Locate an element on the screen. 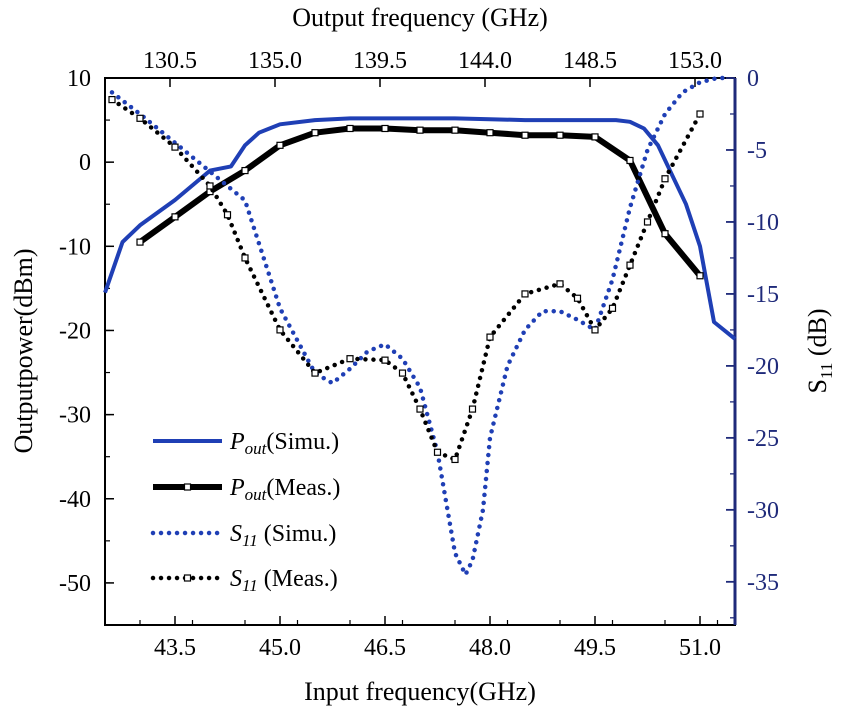 Image resolution: width=849 pixels, height=712 pixels. bottom-tick-label: 51.0 is located at coordinates (700, 648).